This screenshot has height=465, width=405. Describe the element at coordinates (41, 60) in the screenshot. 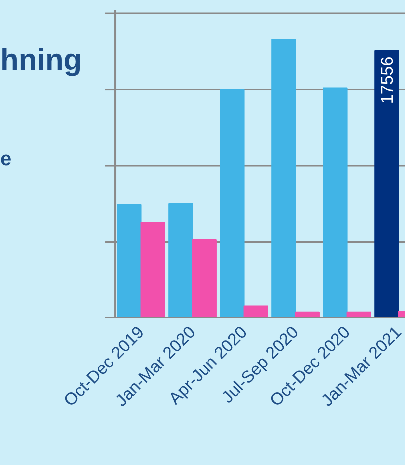

I see `text: hning` at that location.